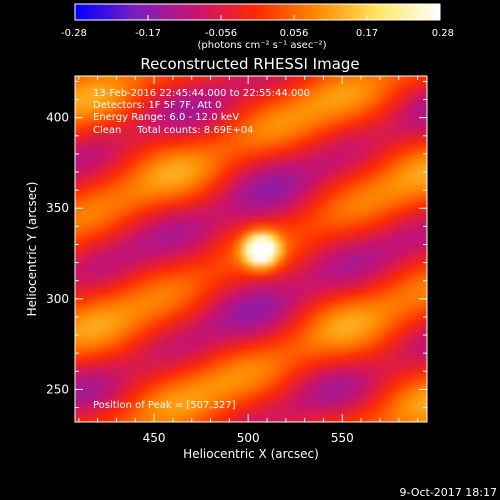  I want to click on colorbar-tick-label: -0.056, so click(221, 33).